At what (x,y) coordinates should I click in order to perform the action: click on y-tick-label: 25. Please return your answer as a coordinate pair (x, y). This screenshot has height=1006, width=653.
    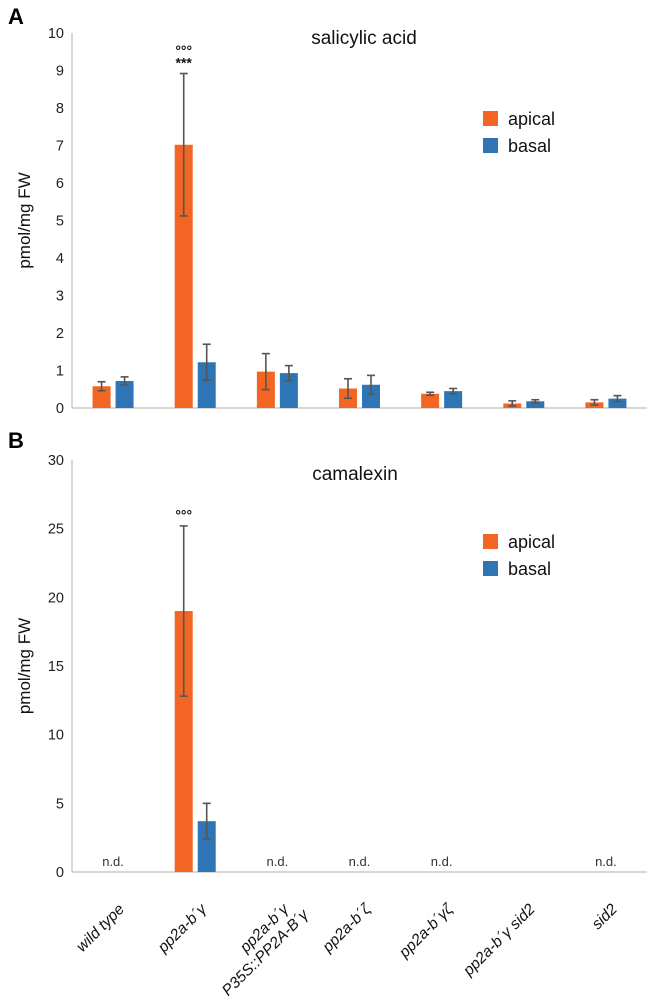
    Looking at the image, I should click on (56, 530).